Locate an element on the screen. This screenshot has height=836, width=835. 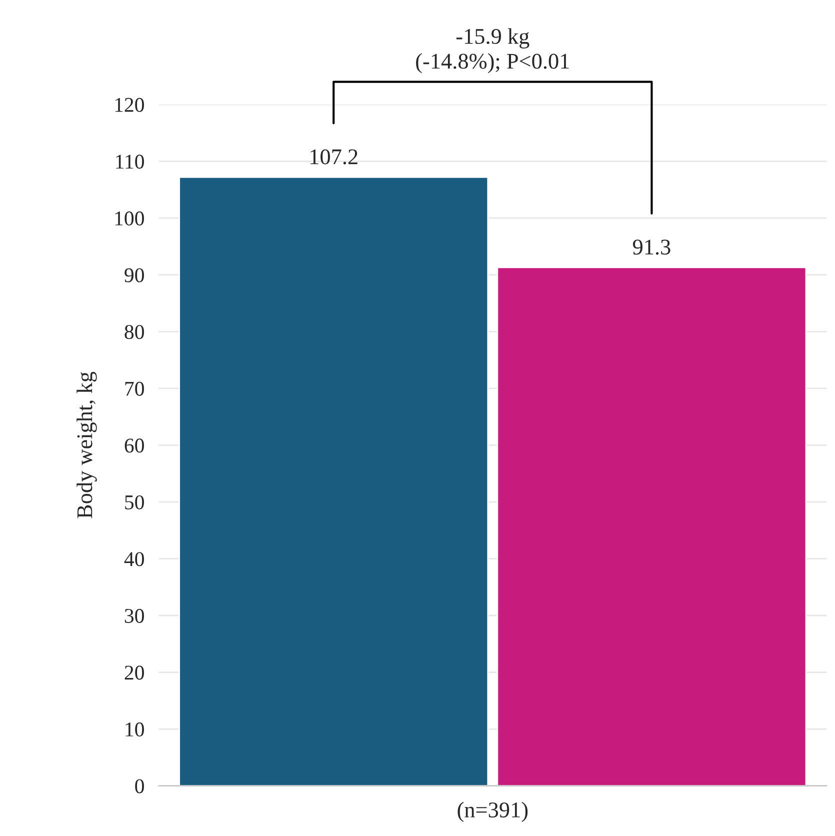
data-label: 107.2 is located at coordinates (334, 156).